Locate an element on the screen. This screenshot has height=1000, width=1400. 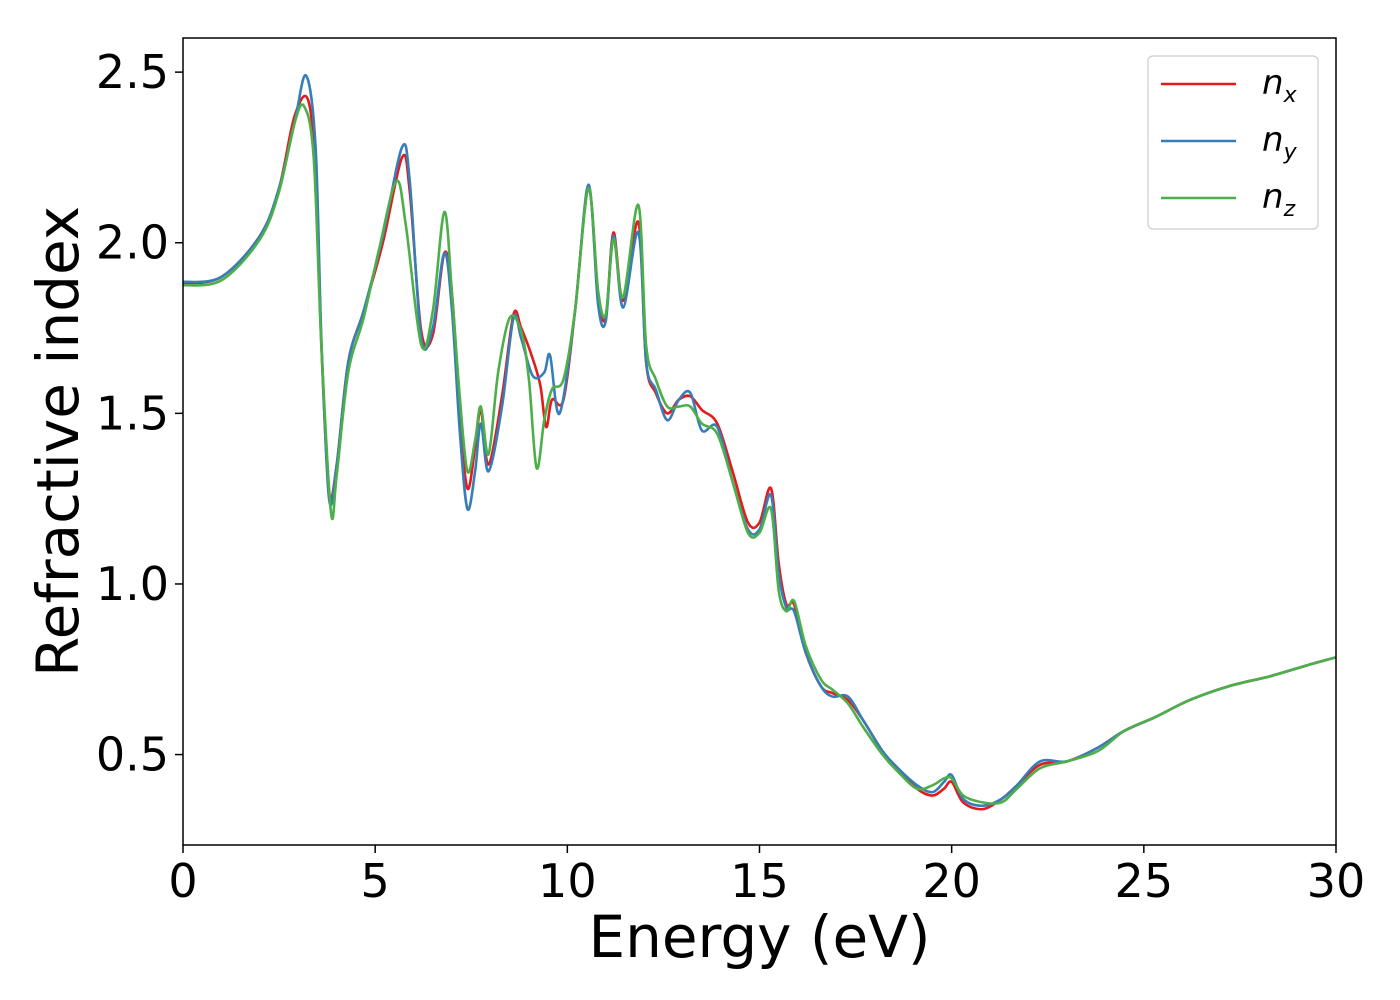
legend-label: nx is located at coordinates (1280, 85).